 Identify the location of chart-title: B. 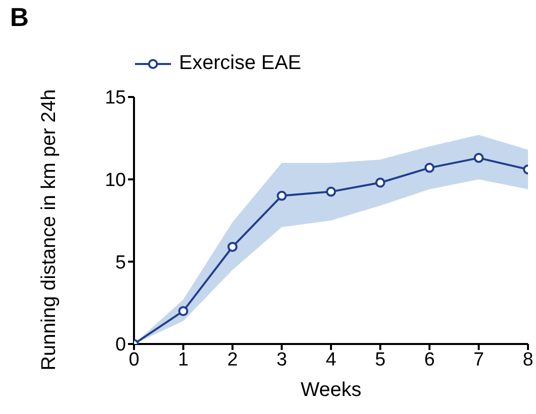
(19, 17).